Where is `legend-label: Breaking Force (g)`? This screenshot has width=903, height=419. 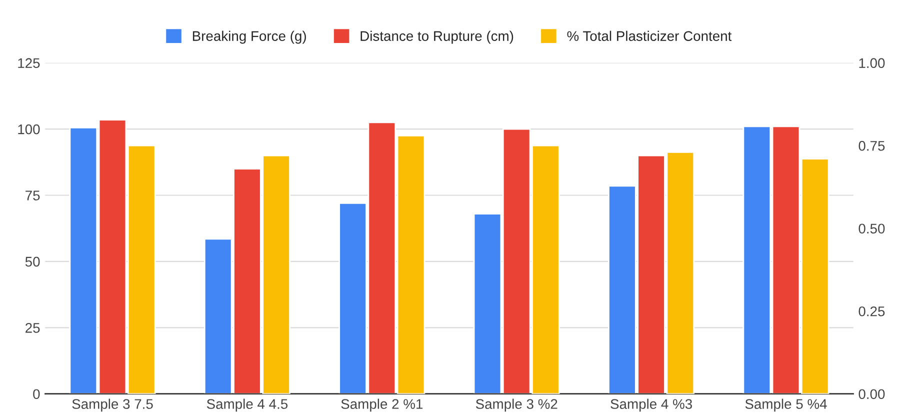 legend-label: Breaking Force (g) is located at coordinates (249, 37).